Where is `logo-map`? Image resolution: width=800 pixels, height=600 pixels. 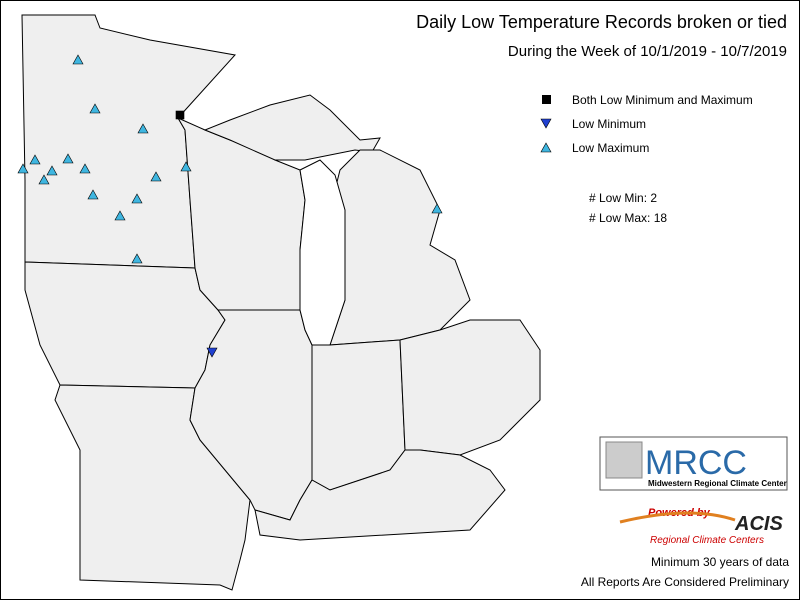 logo-map is located at coordinates (624, 460).